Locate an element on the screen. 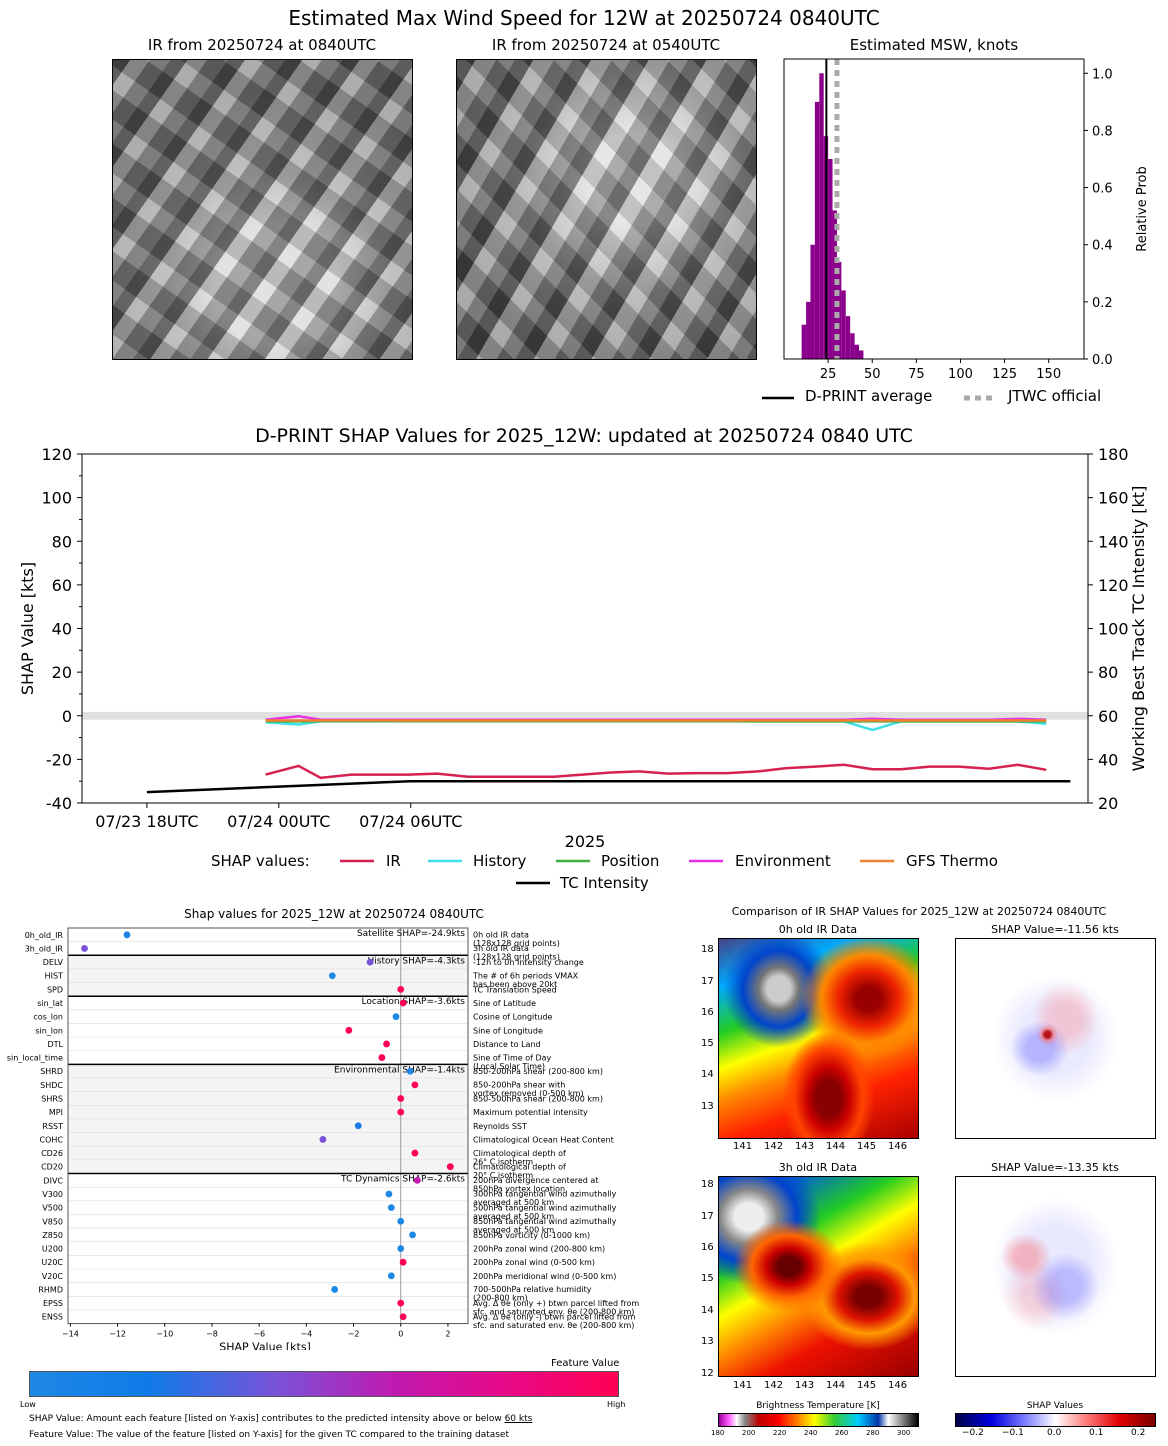  feature-description: The # of 6h periods VMAX is located at coordinates (525, 975).